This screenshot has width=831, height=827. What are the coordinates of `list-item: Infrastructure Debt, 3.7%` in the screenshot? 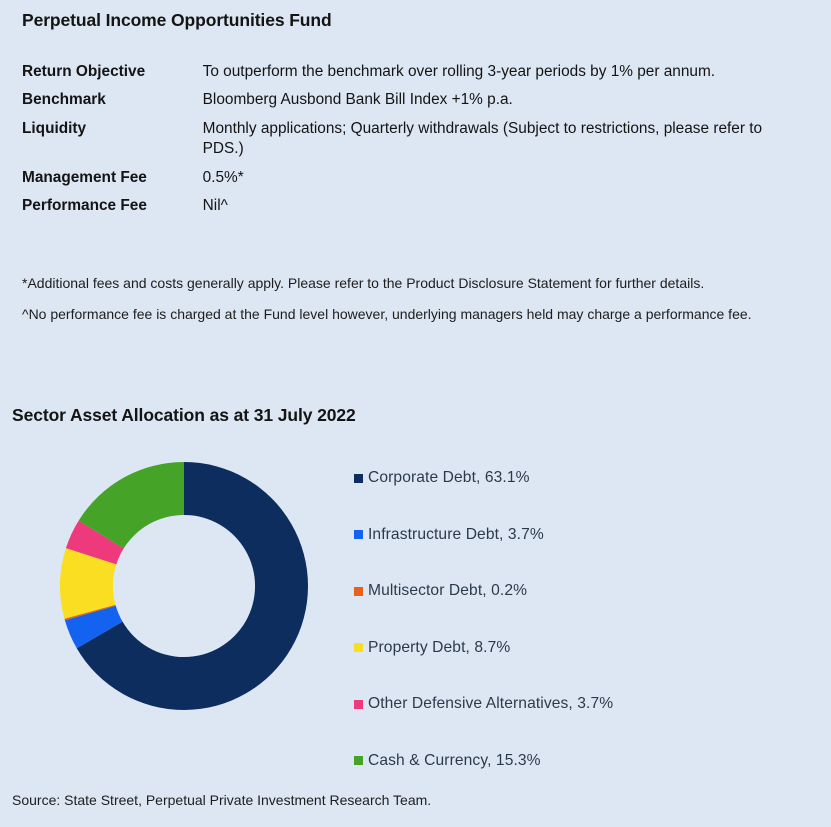 It's located at (589, 535).